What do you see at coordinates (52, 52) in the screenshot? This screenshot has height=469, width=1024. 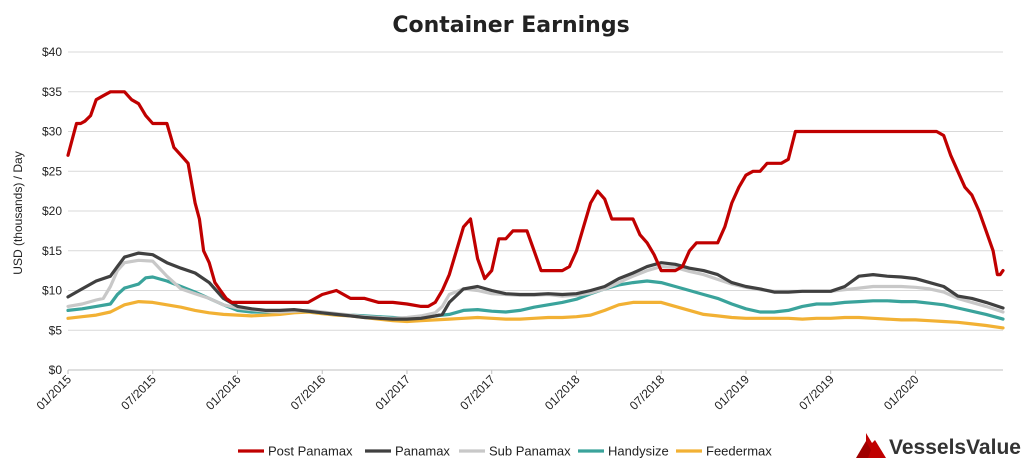 I see `y-tick-label: $40` at bounding box center [52, 52].